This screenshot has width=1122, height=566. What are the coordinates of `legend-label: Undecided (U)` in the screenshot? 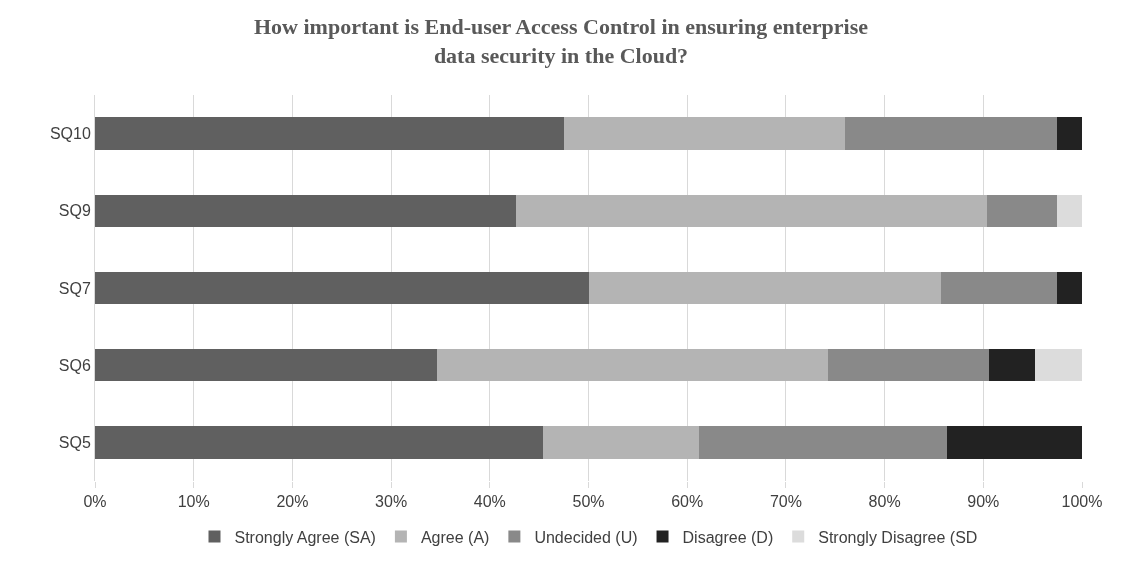 It's located at (586, 537).